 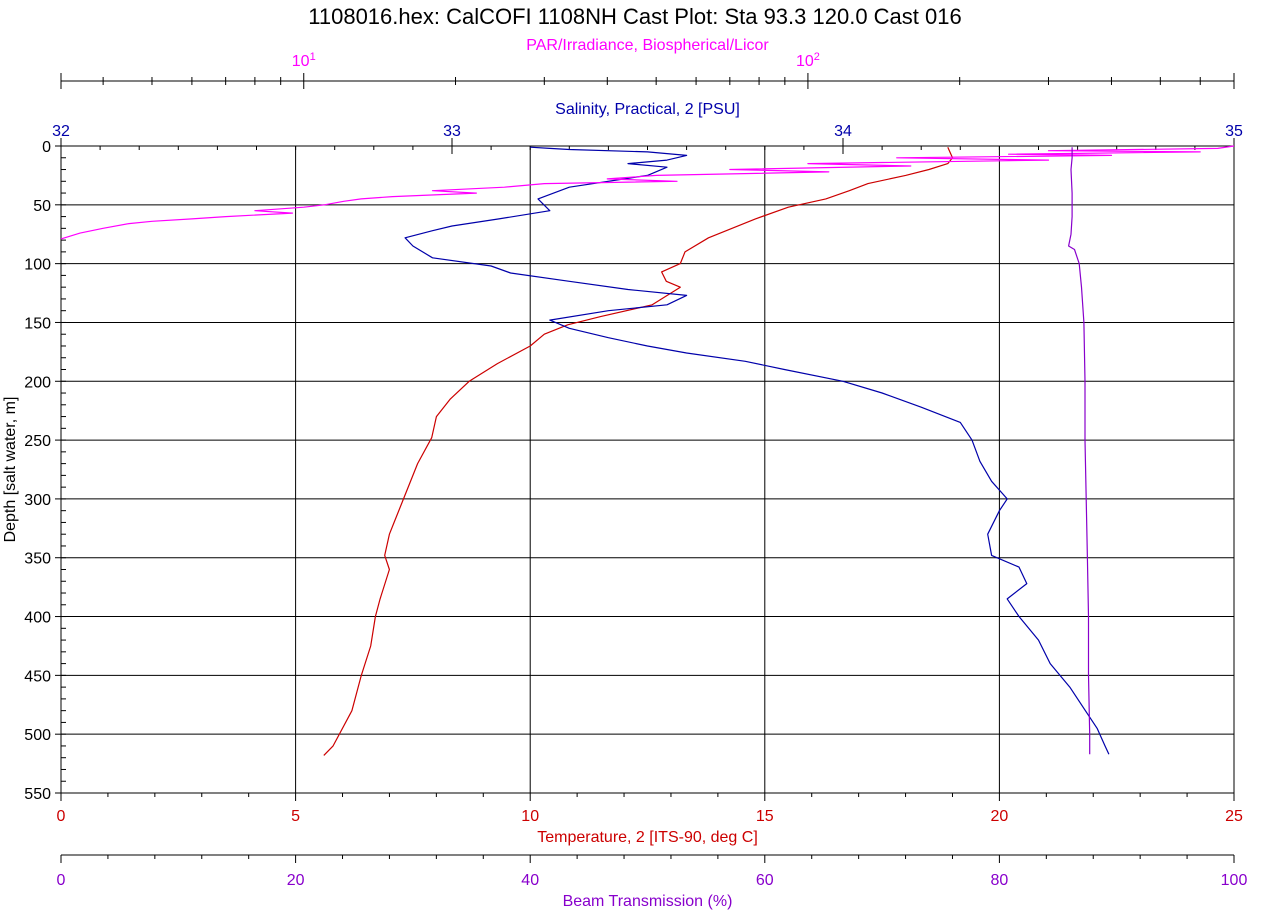 What do you see at coordinates (765, 816) in the screenshot?
I see `temperature-tick-label: 15` at bounding box center [765, 816].